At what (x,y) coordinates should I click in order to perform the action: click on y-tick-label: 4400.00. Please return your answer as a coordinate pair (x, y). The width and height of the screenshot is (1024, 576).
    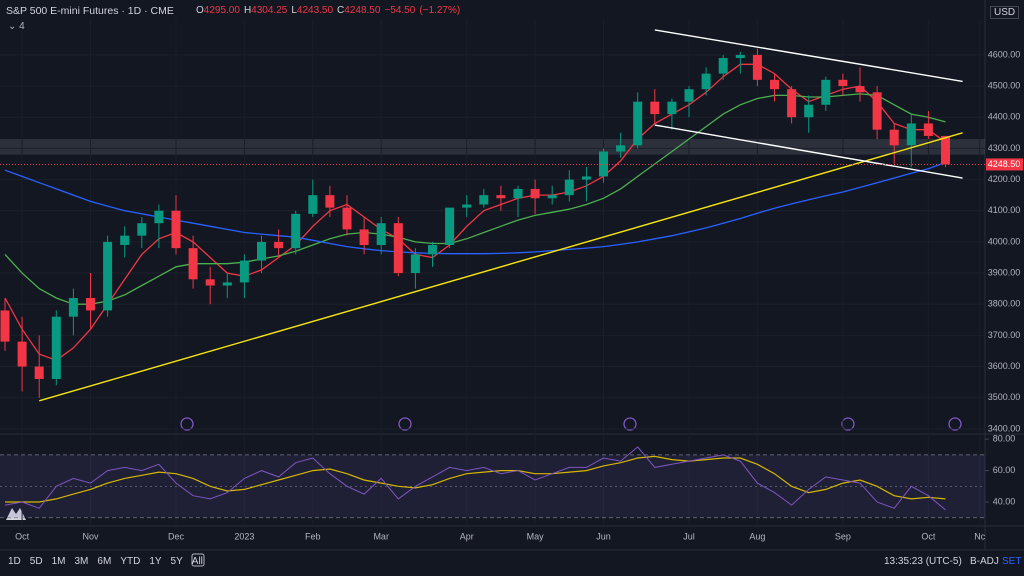
    Looking at the image, I should click on (1004, 117).